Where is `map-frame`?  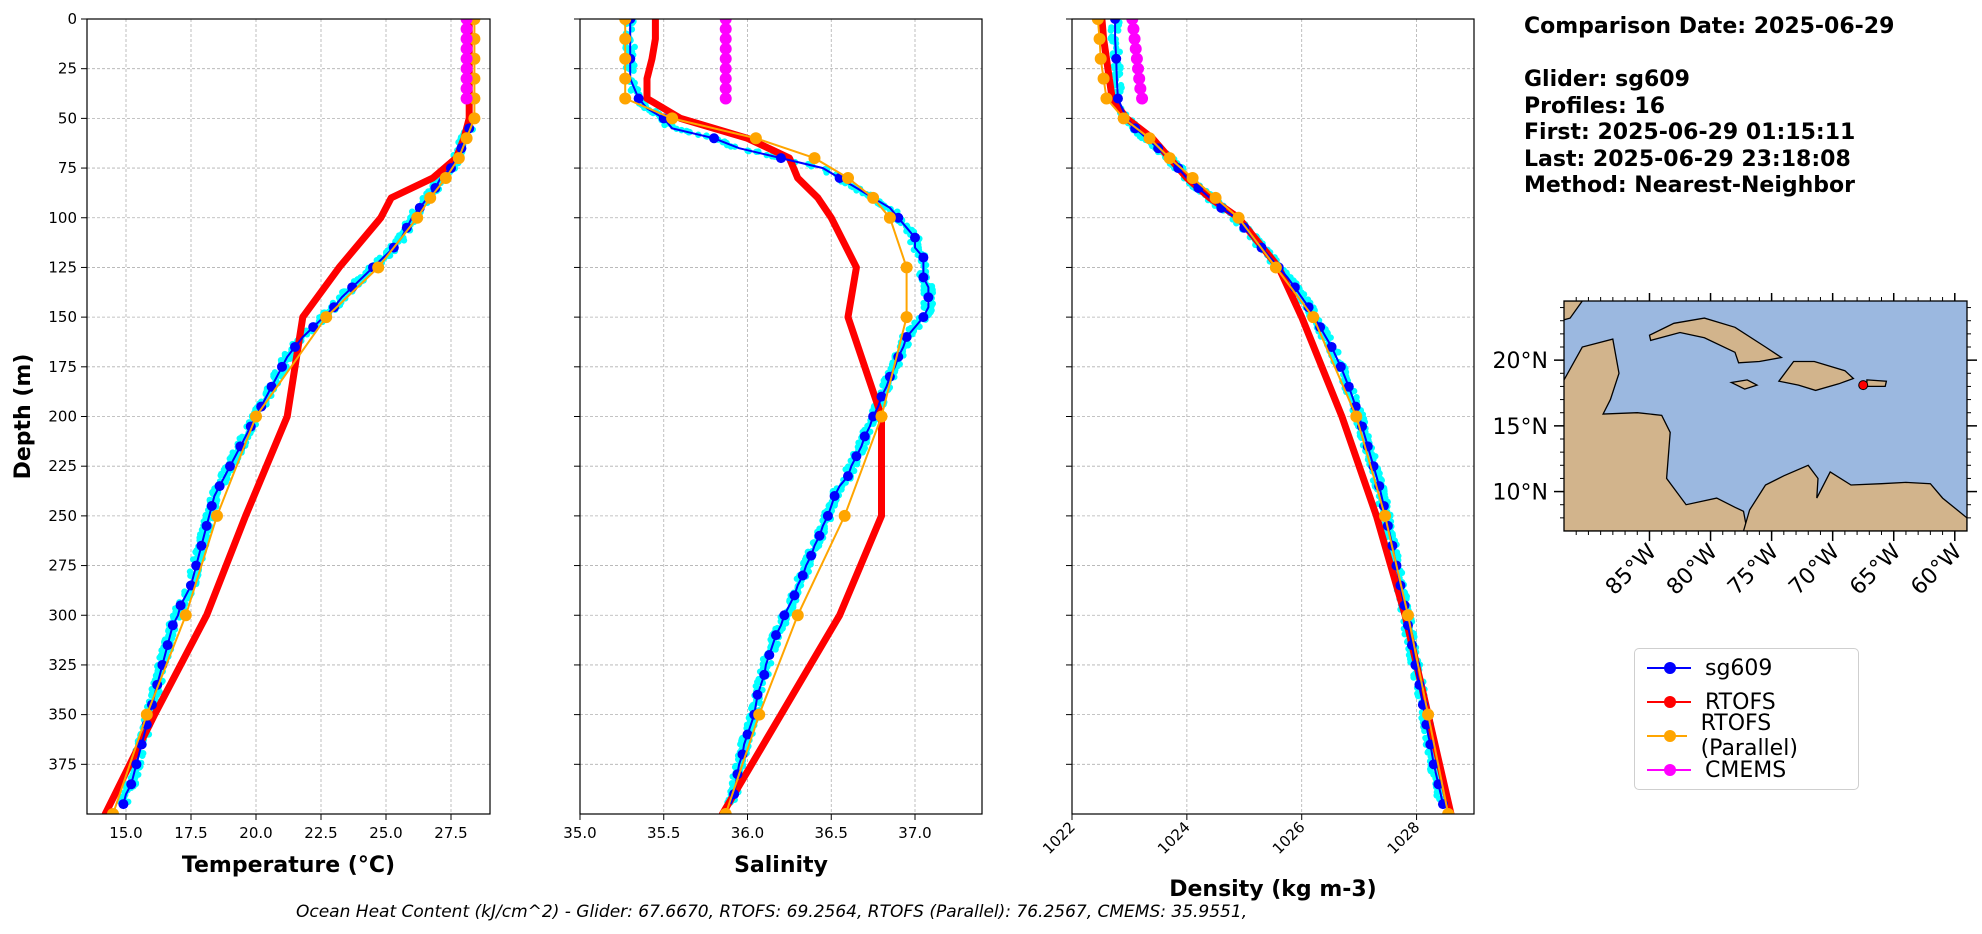
map-frame is located at coordinates (1765, 416).